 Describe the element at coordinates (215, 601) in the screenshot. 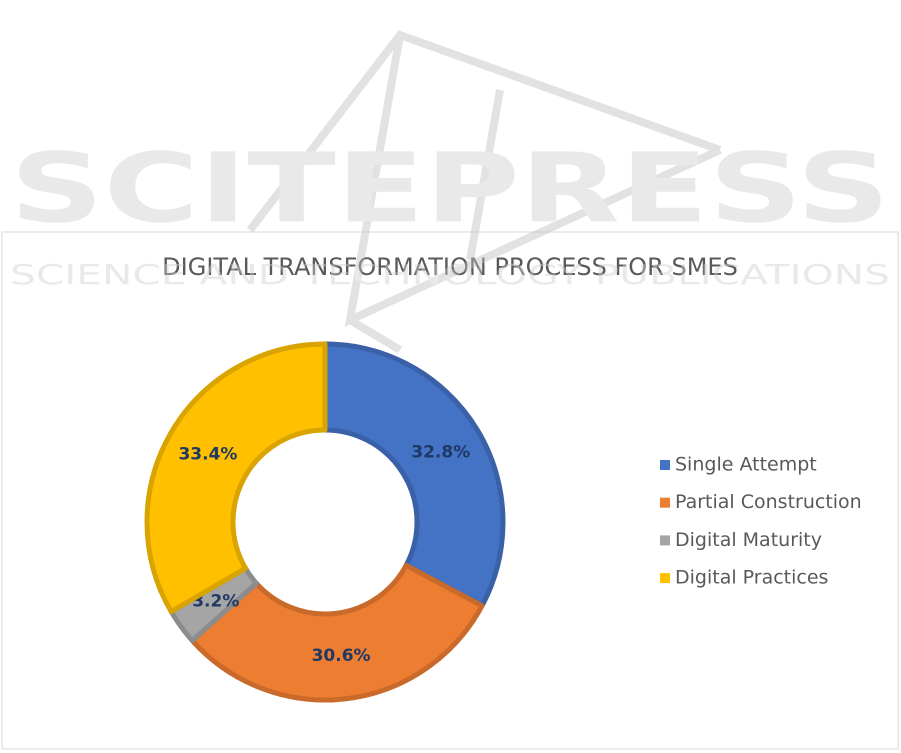

I see `data-label: 3.2%` at that location.